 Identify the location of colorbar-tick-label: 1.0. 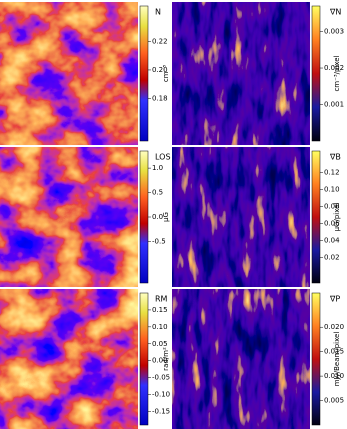
(157, 168).